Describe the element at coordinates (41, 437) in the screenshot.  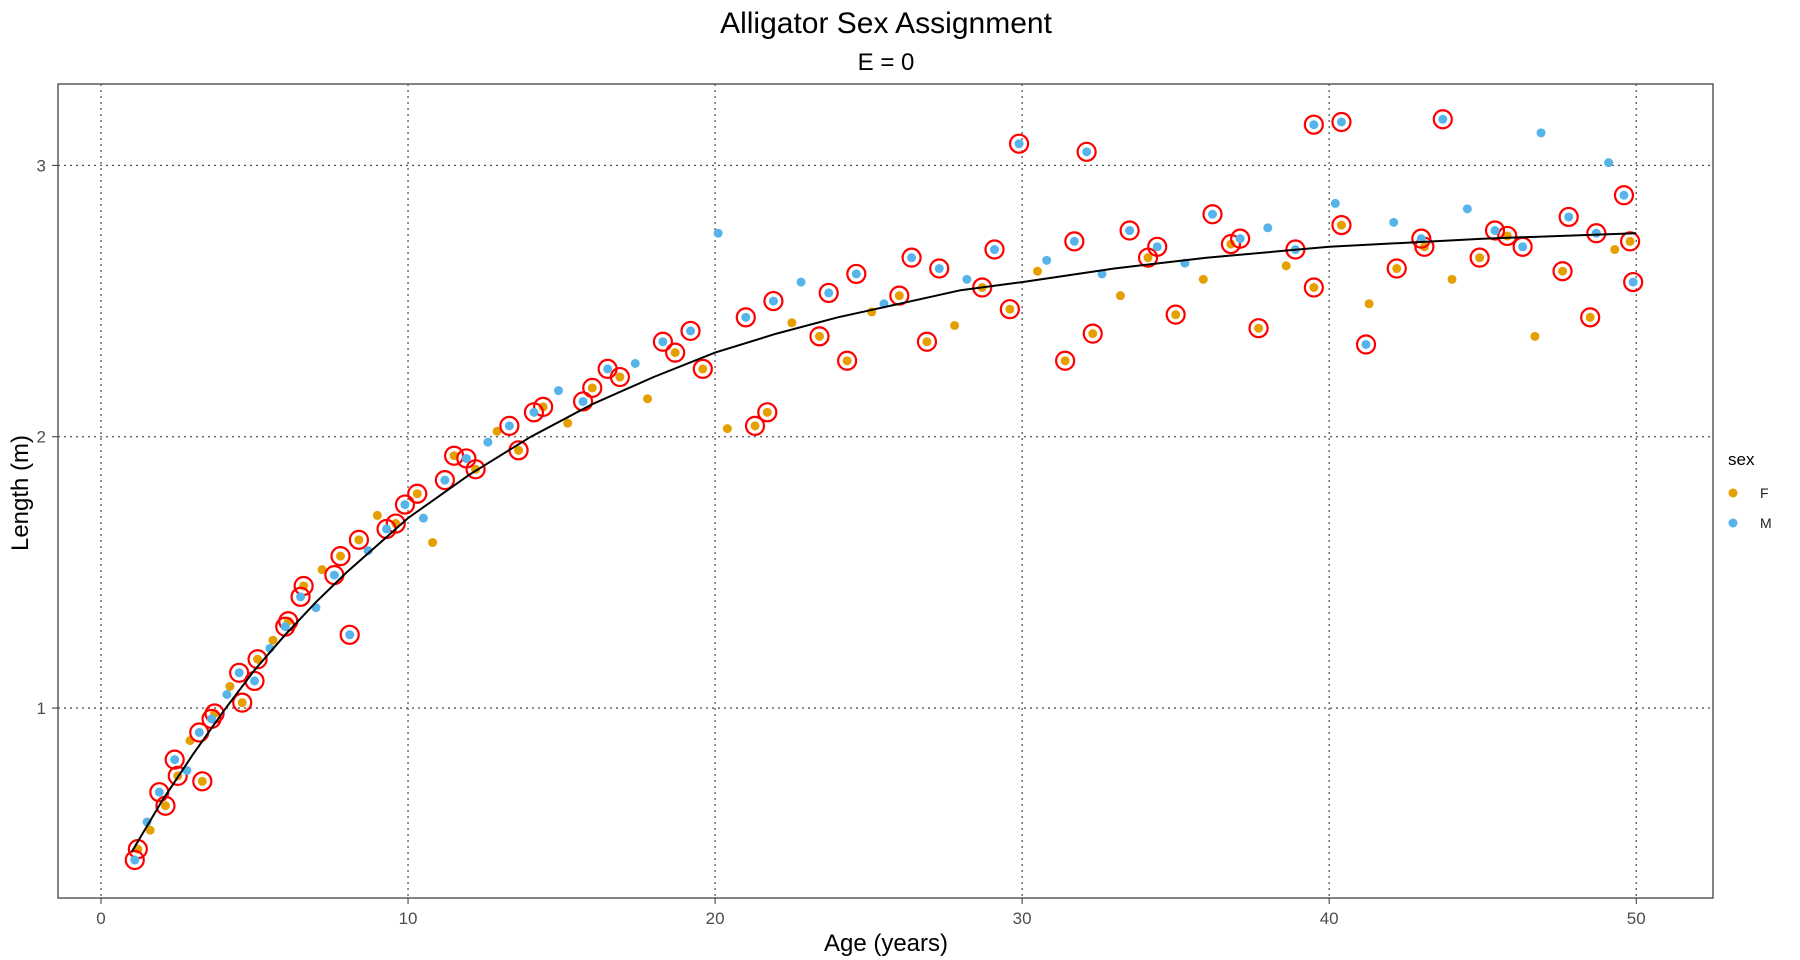
I see `y-tick-label: 2` at that location.